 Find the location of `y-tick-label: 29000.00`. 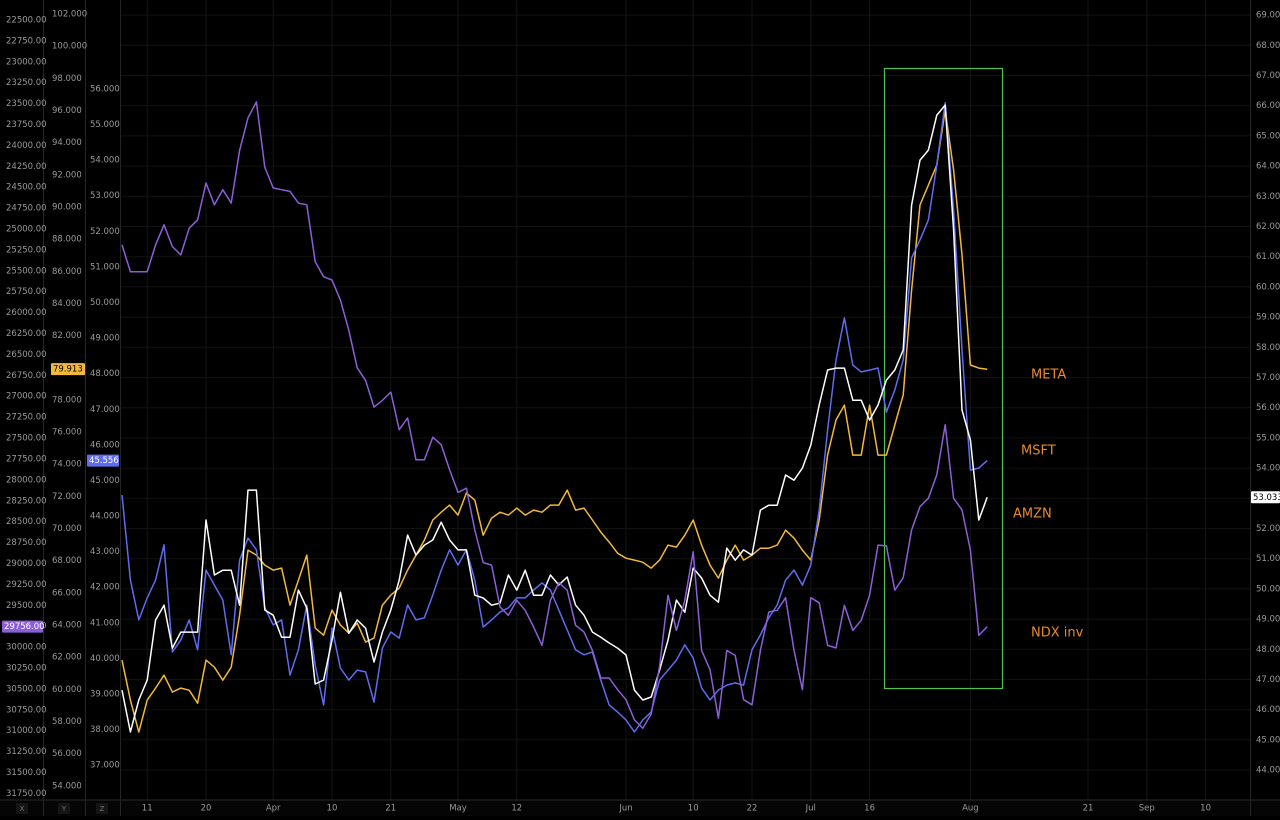

y-tick-label: 29000.00 is located at coordinates (26, 564).